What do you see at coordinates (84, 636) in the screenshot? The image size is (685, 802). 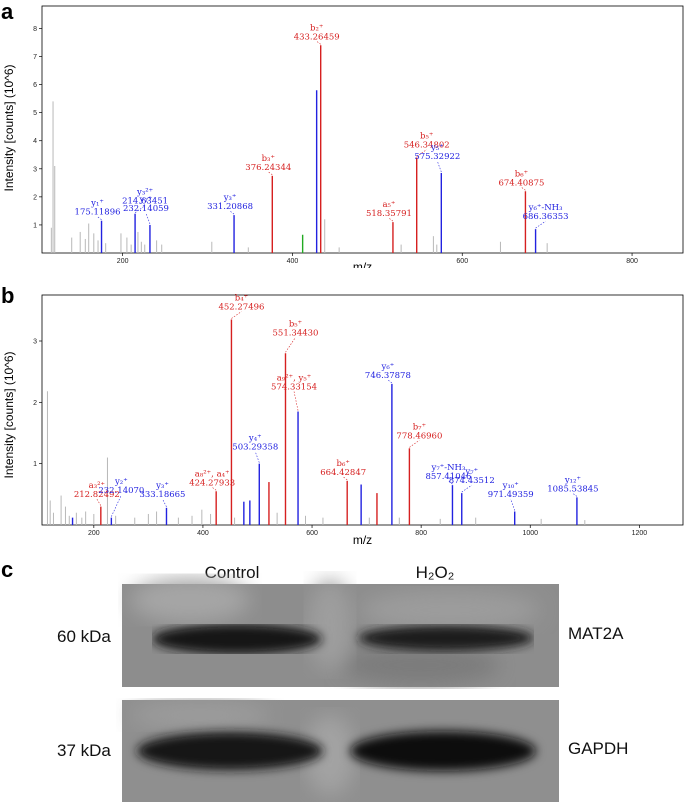 I see `kda-label-60: 60 kDa` at bounding box center [84, 636].